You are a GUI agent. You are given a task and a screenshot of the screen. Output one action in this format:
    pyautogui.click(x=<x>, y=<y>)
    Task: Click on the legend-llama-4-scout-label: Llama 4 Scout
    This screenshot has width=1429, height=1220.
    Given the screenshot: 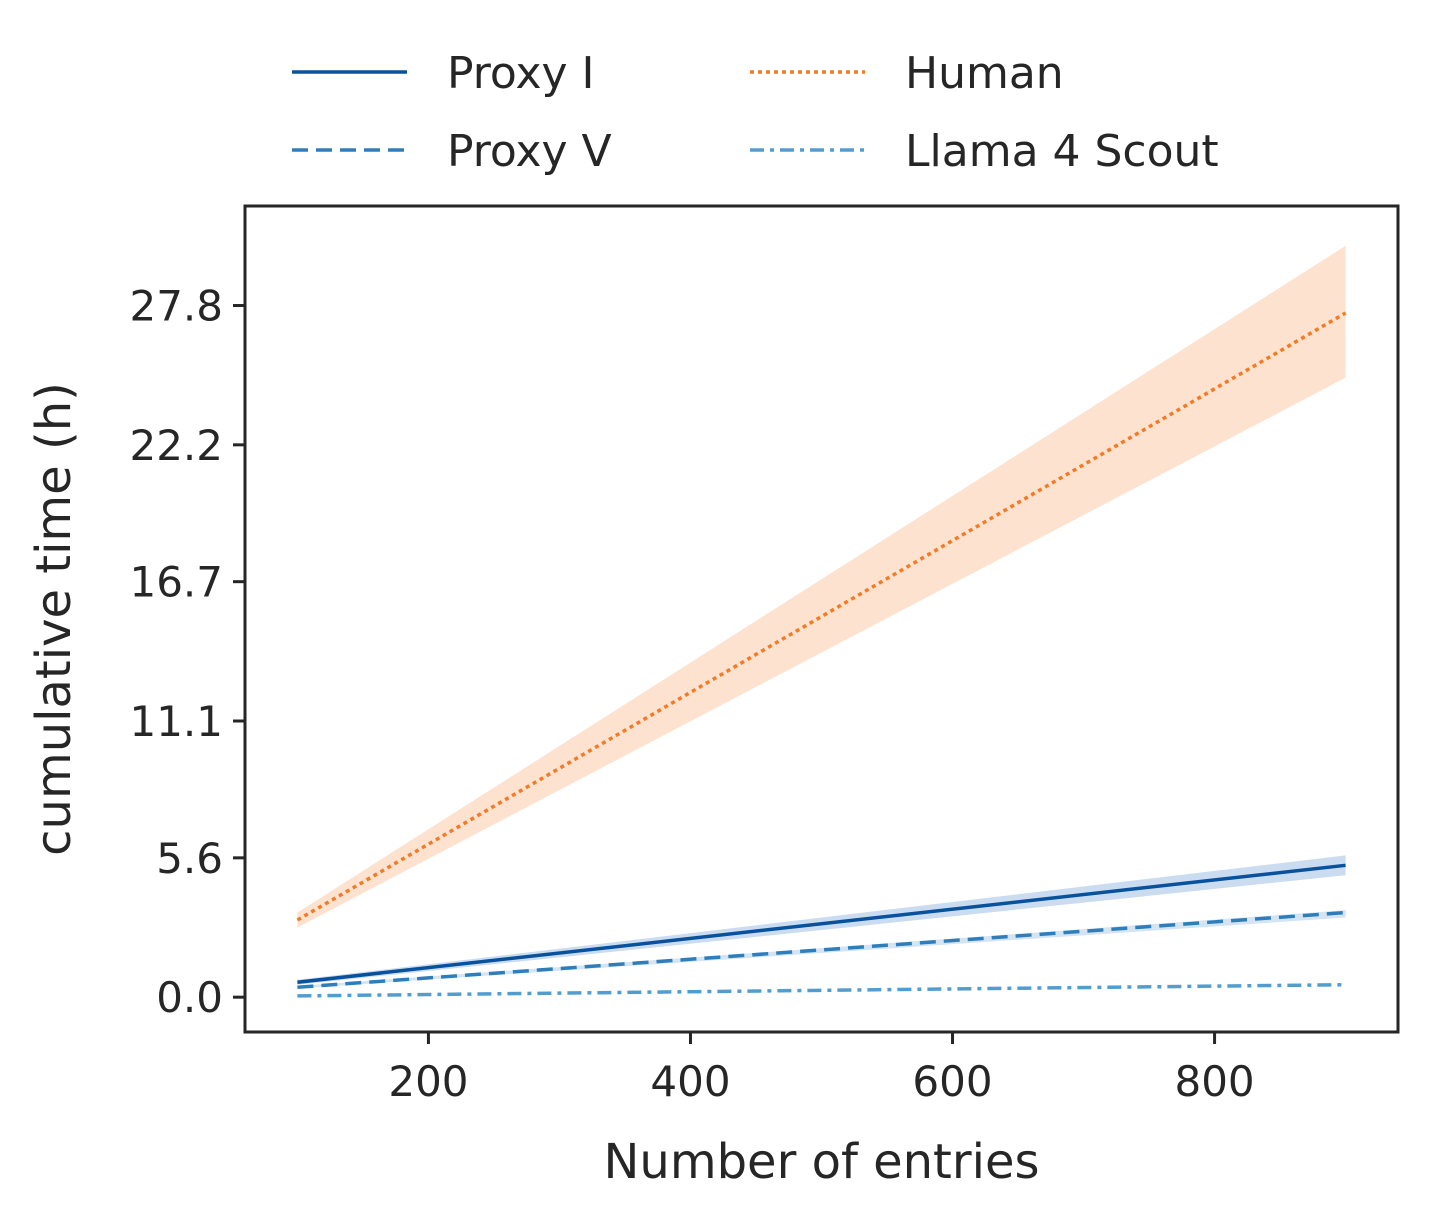 What is the action you would take?
    pyautogui.click(x=1062, y=151)
    